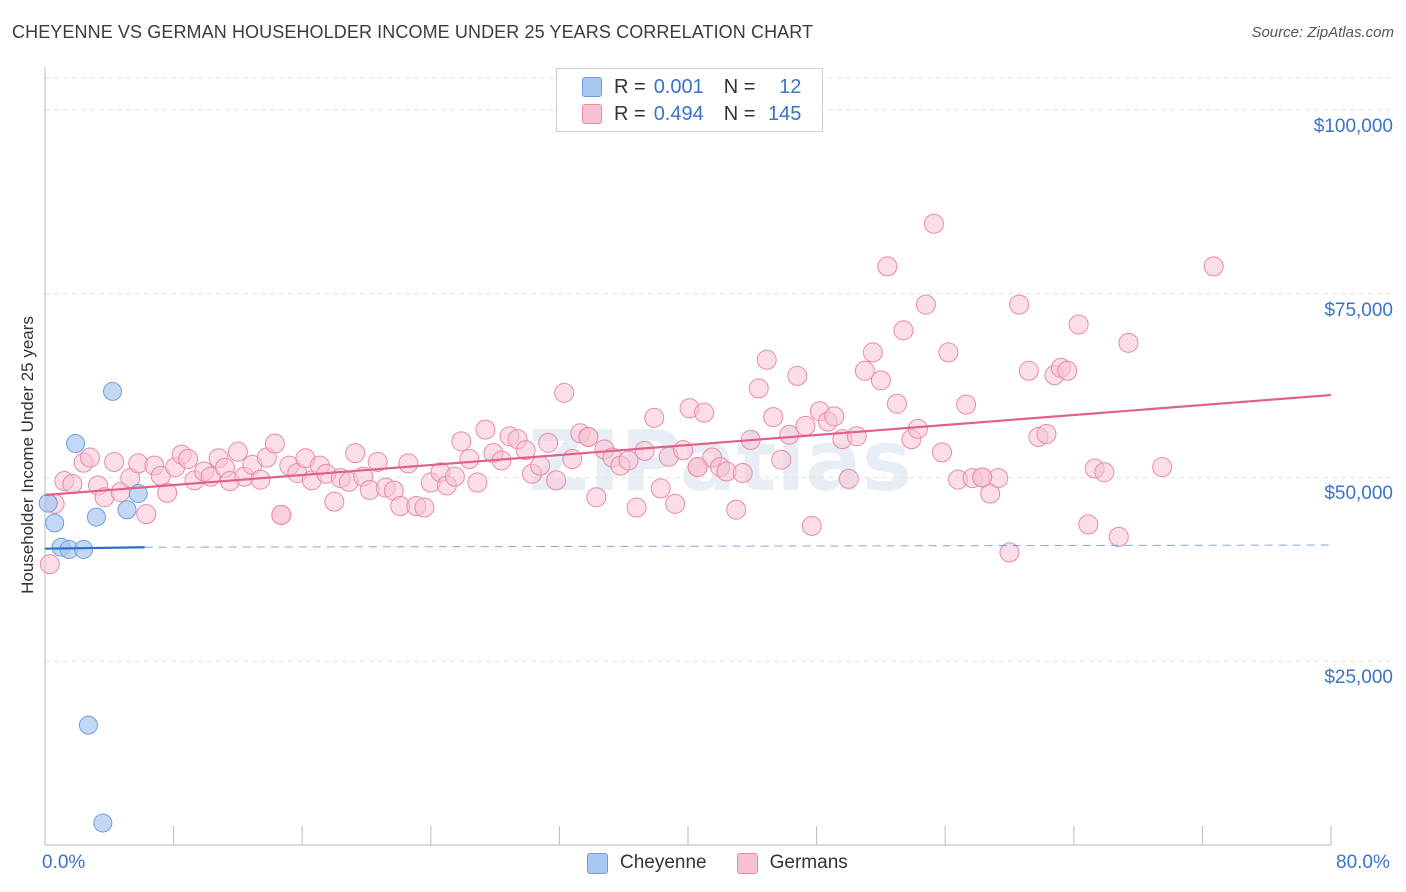 The width and height of the screenshot is (1406, 892). I want to click on legend-label-germans: Germans, so click(808, 862).